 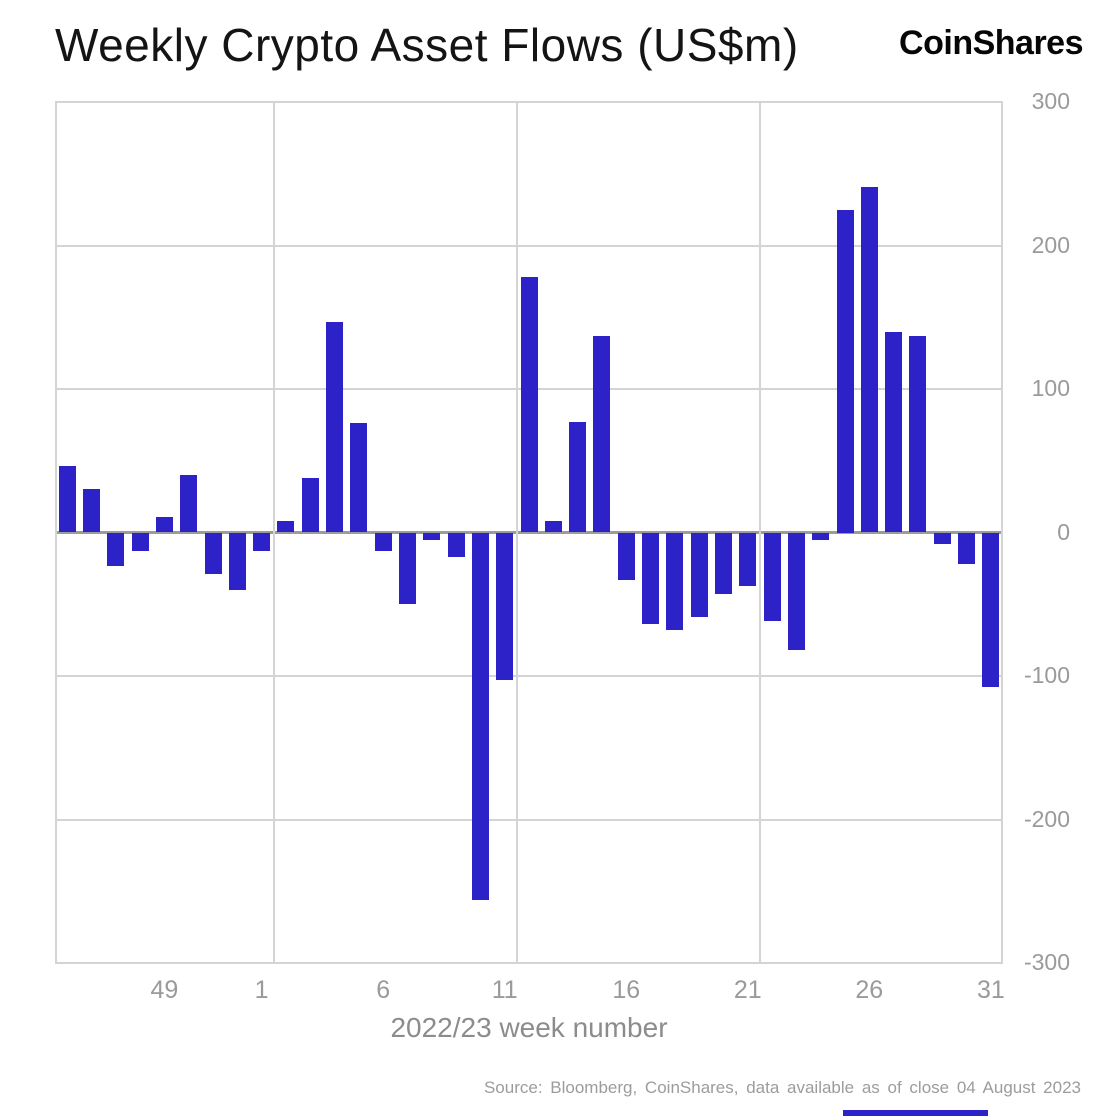 What do you see at coordinates (915, 1113) in the screenshot?
I see `bottom-blue-strip` at bounding box center [915, 1113].